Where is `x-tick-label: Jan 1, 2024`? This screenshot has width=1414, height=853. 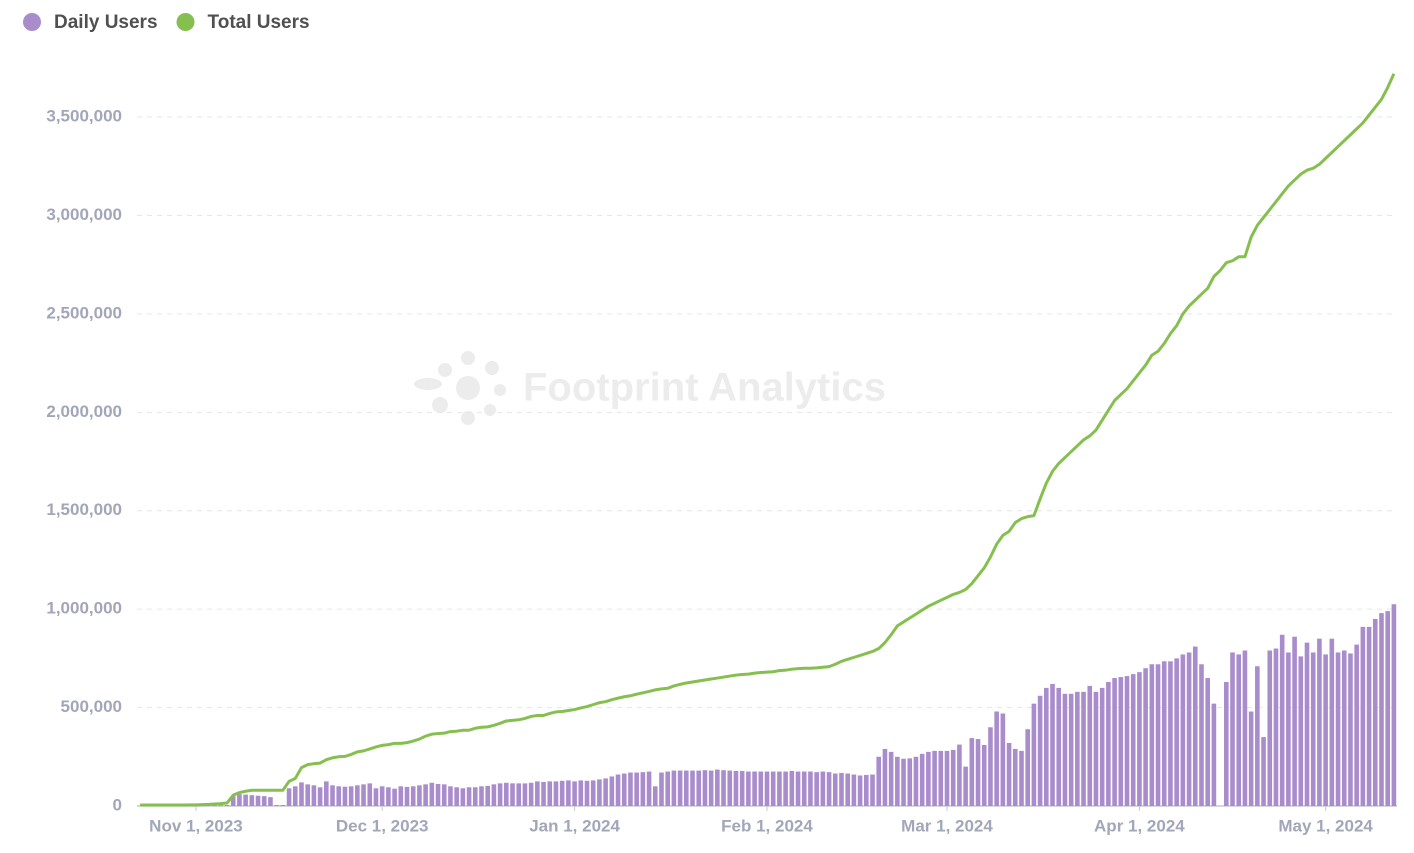 x-tick-label: Jan 1, 2024 is located at coordinates (574, 825).